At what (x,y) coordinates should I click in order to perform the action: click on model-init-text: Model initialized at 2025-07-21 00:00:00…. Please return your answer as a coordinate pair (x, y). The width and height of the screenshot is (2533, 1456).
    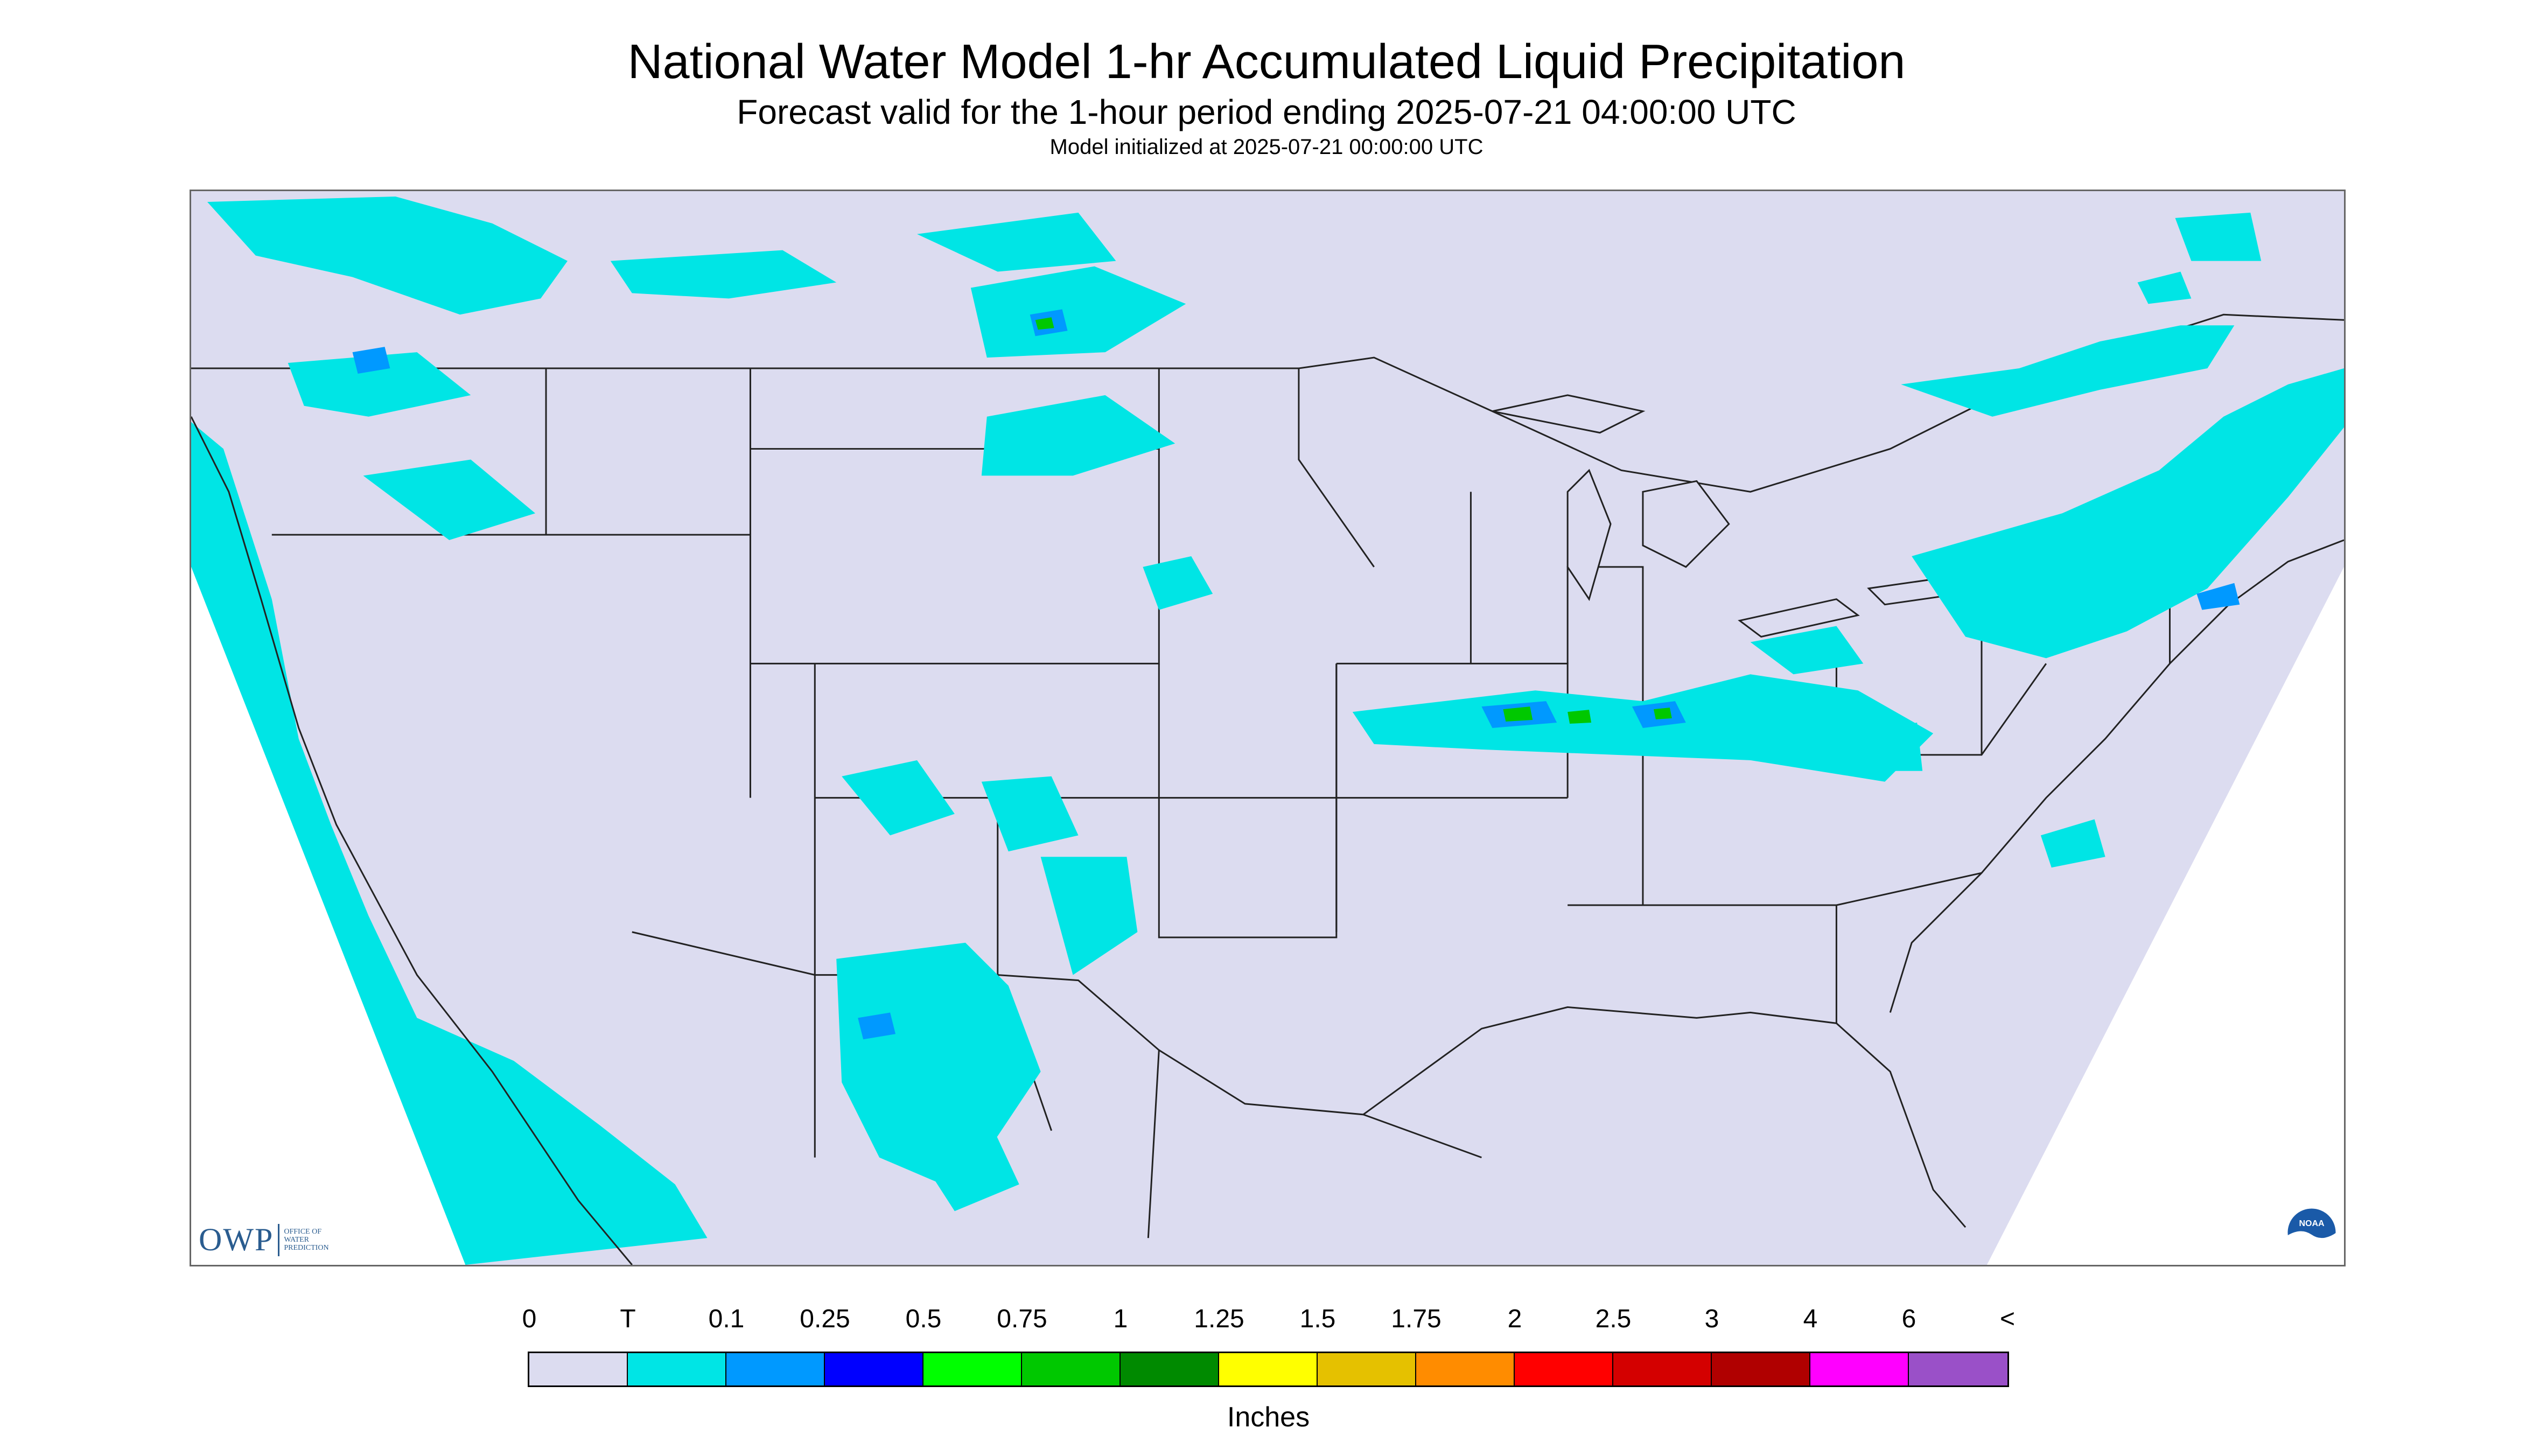
    Looking at the image, I should click on (1266, 147).